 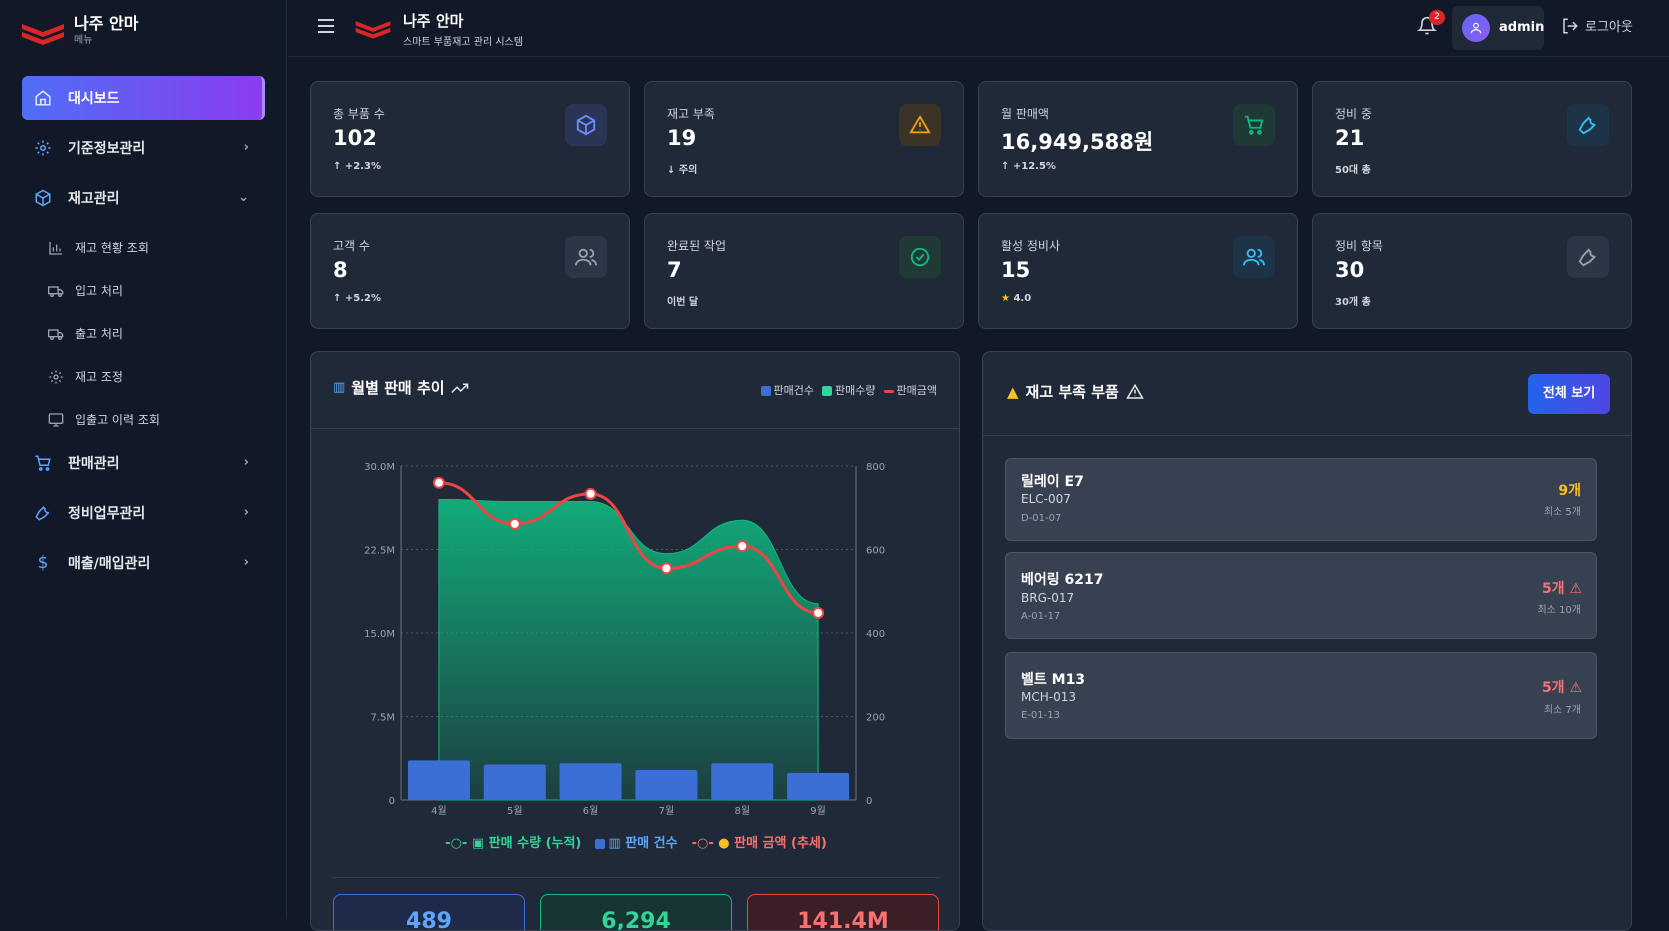 I want to click on area-series-qty, so click(x=628, y=649).